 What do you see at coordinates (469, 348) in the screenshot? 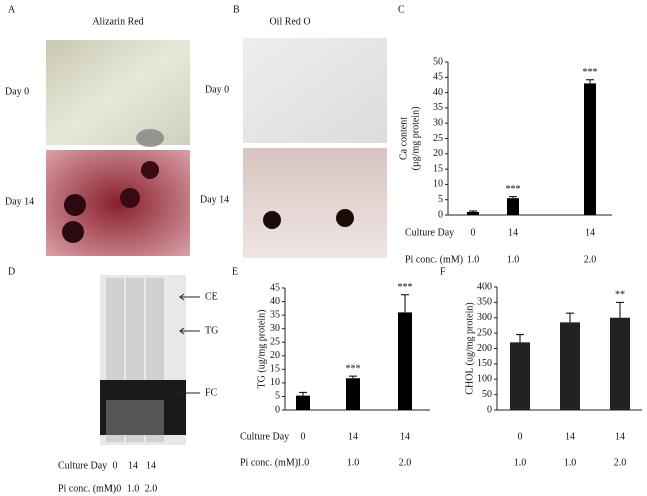
I see `y-axis-label: CHOL (ug/mg protein)` at bounding box center [469, 348].